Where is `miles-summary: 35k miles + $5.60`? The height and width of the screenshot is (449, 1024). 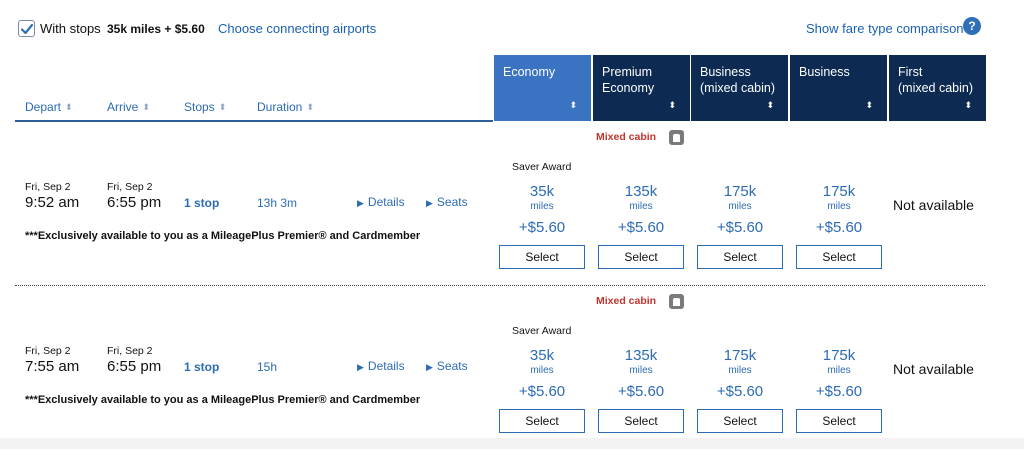 miles-summary: 35k miles + $5.60 is located at coordinates (156, 29).